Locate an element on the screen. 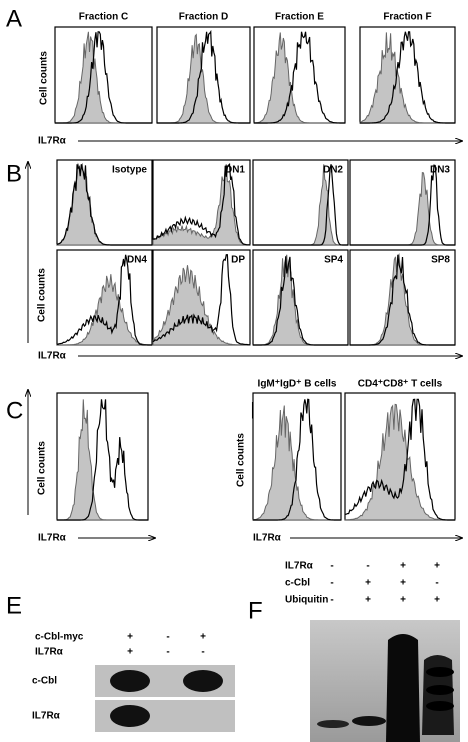 This screenshot has width=468, height=742. panel-title: SP4 is located at coordinates (333, 260).